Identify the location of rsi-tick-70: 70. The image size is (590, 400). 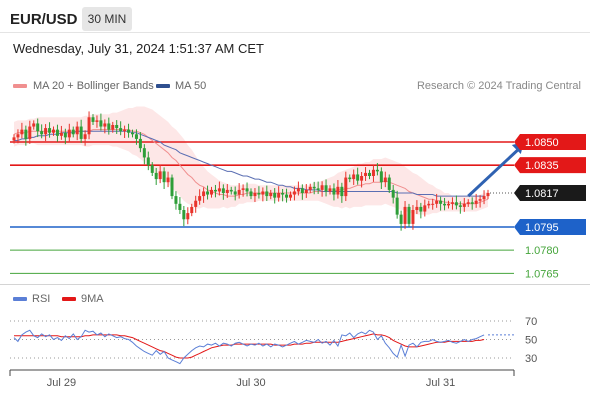
(531, 322).